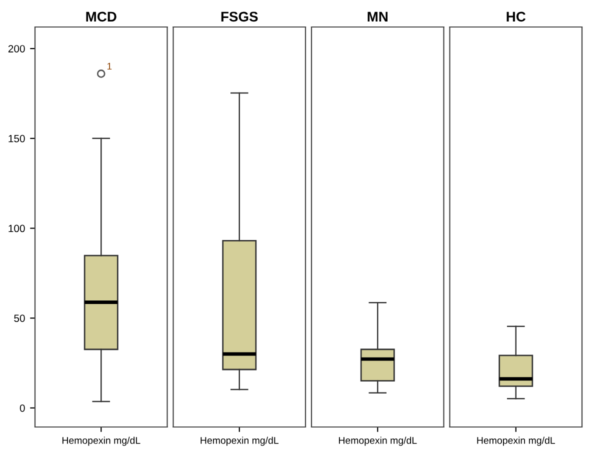 This screenshot has height=450, width=589. I want to click on y-tick-label: 50, so click(19, 318).